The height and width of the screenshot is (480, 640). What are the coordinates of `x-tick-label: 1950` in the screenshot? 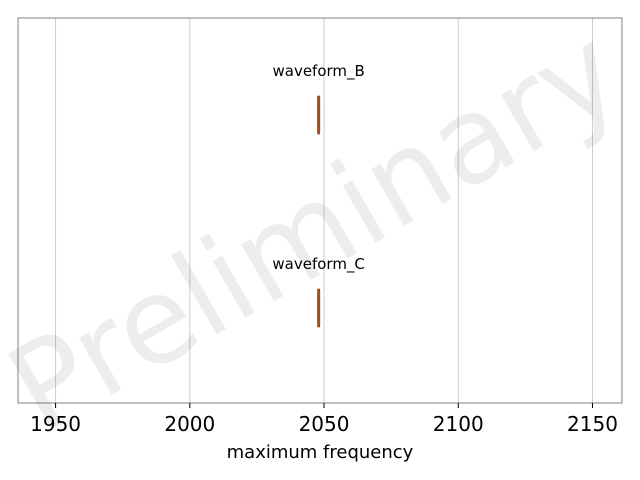 It's located at (55, 424).